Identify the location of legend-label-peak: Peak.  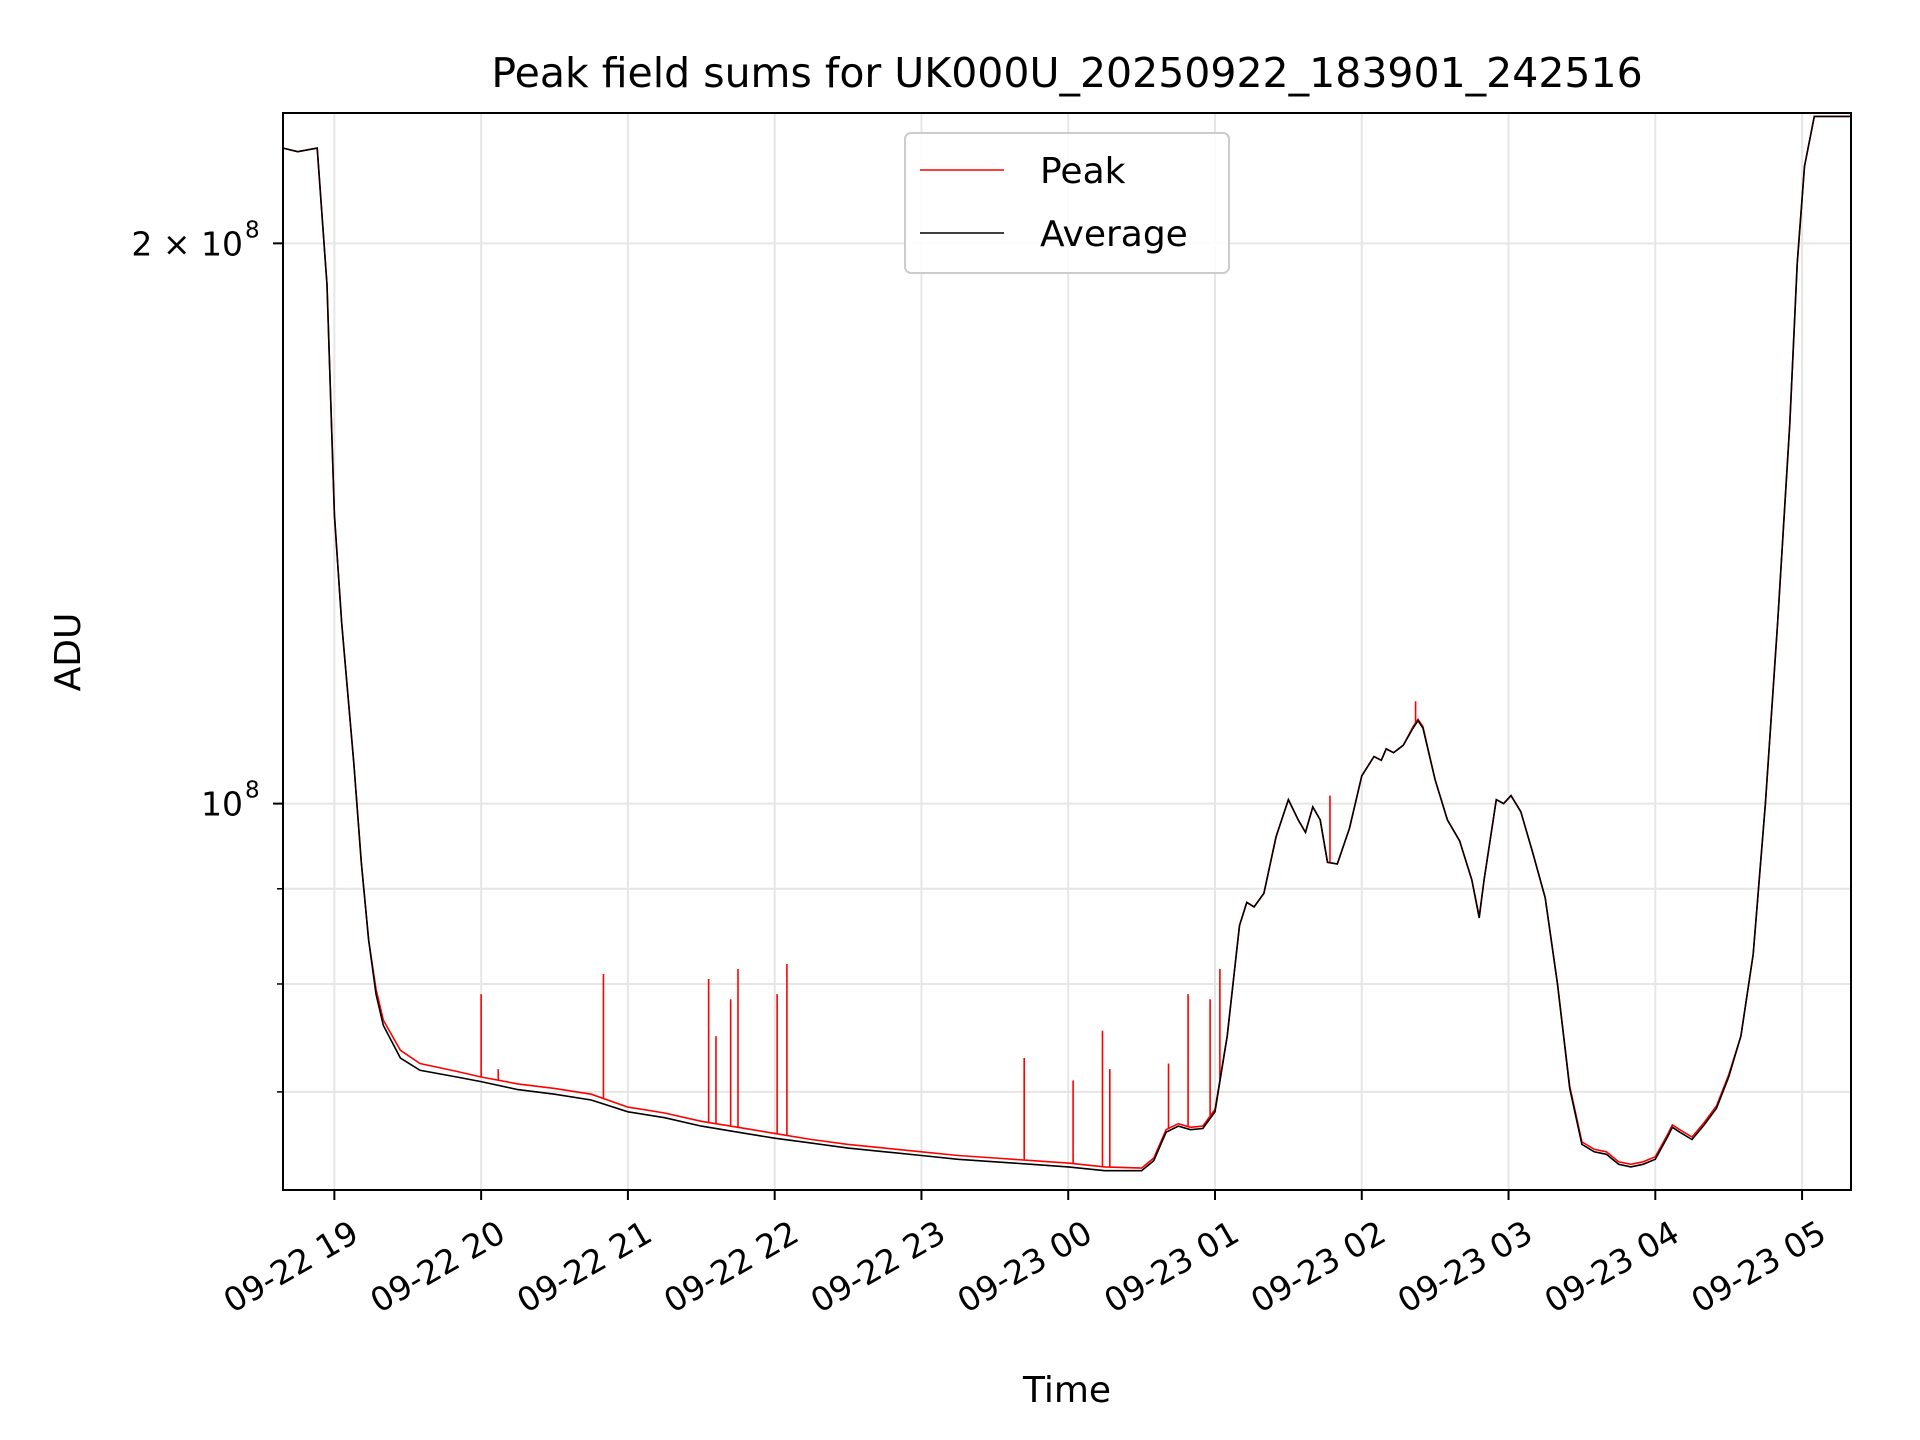
(1083, 171).